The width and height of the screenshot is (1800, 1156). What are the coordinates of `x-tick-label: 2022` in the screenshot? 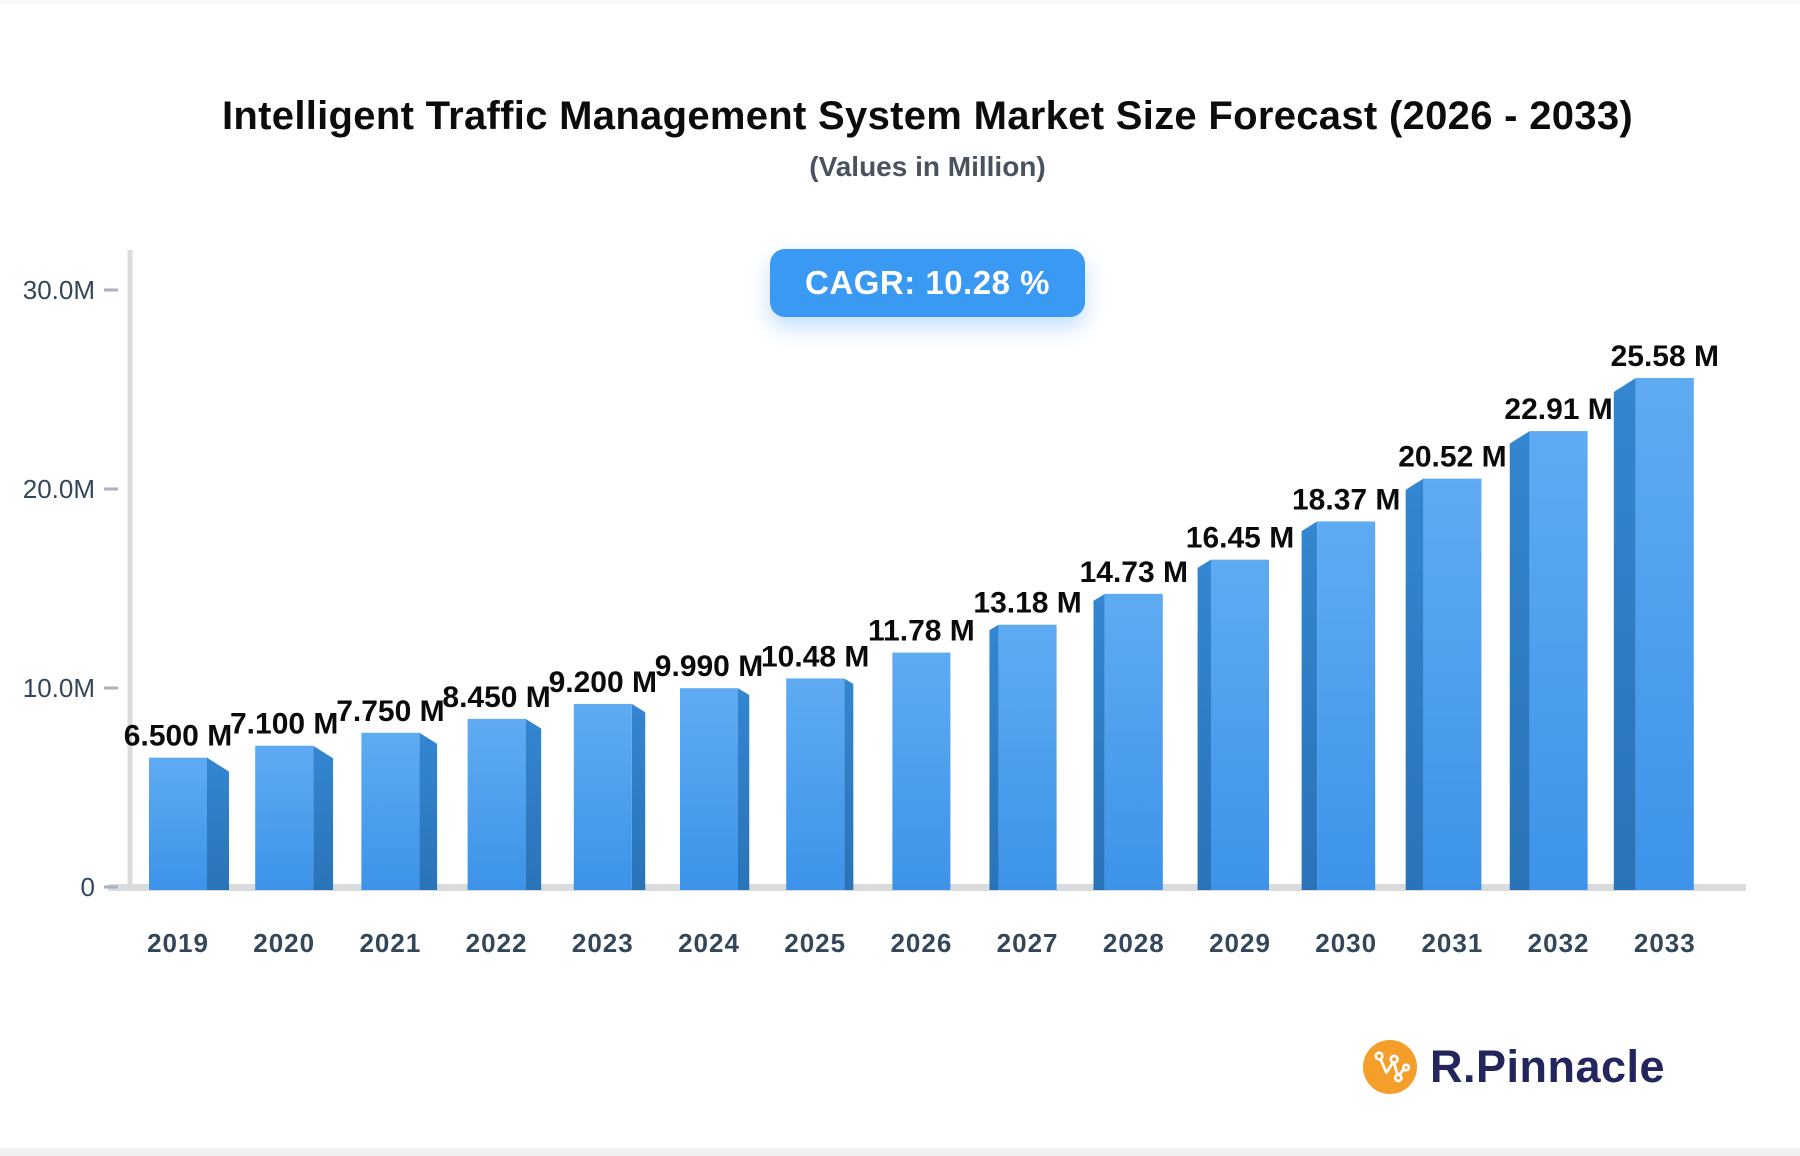 It's located at (497, 943).